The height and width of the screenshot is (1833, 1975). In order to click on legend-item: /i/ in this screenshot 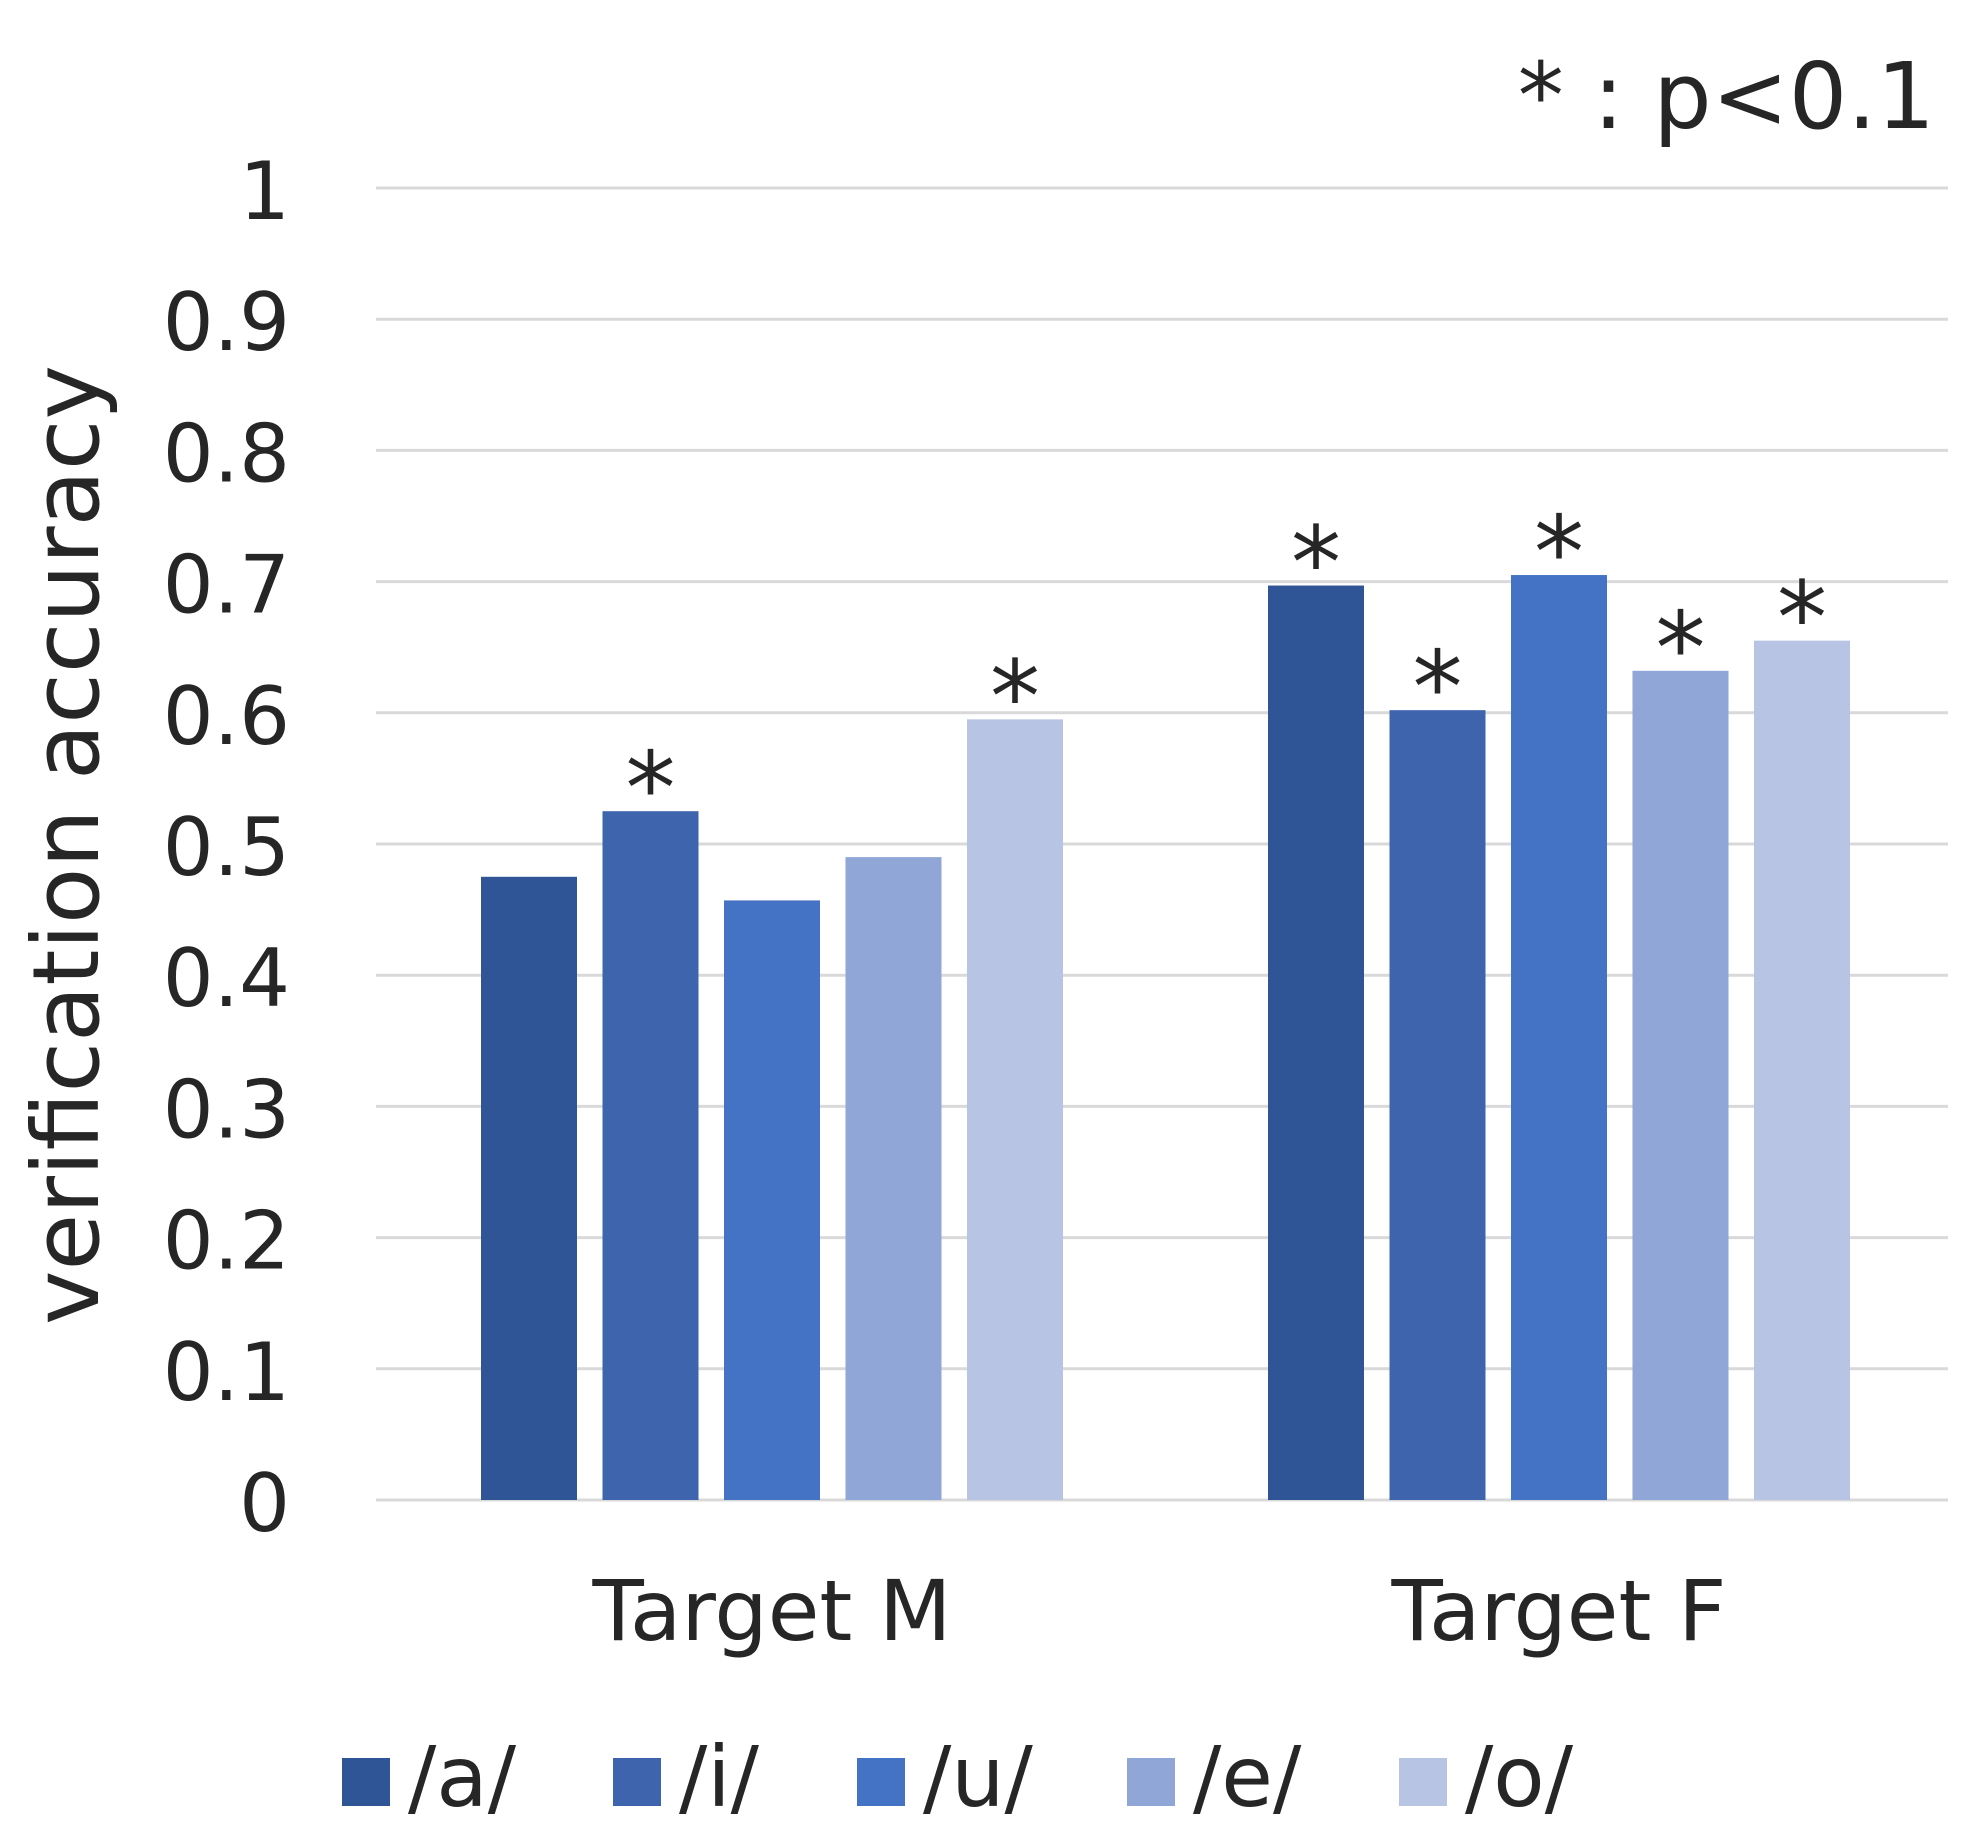, I will do `click(686, 1777)`.